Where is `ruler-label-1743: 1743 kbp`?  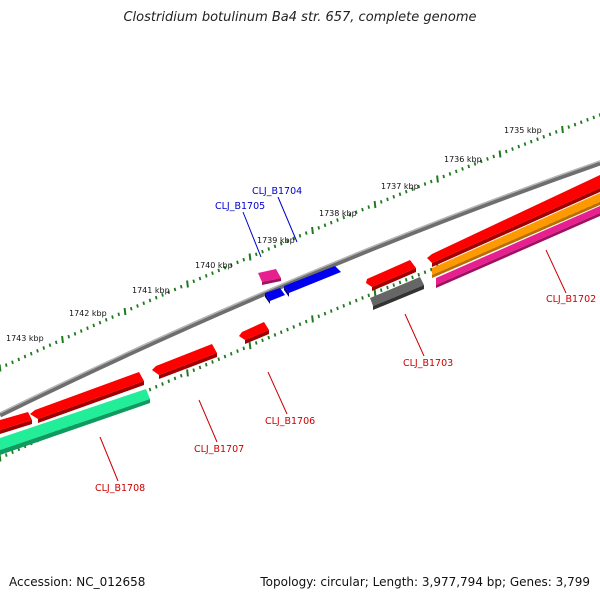 ruler-label-1743: 1743 kbp is located at coordinates (25, 338).